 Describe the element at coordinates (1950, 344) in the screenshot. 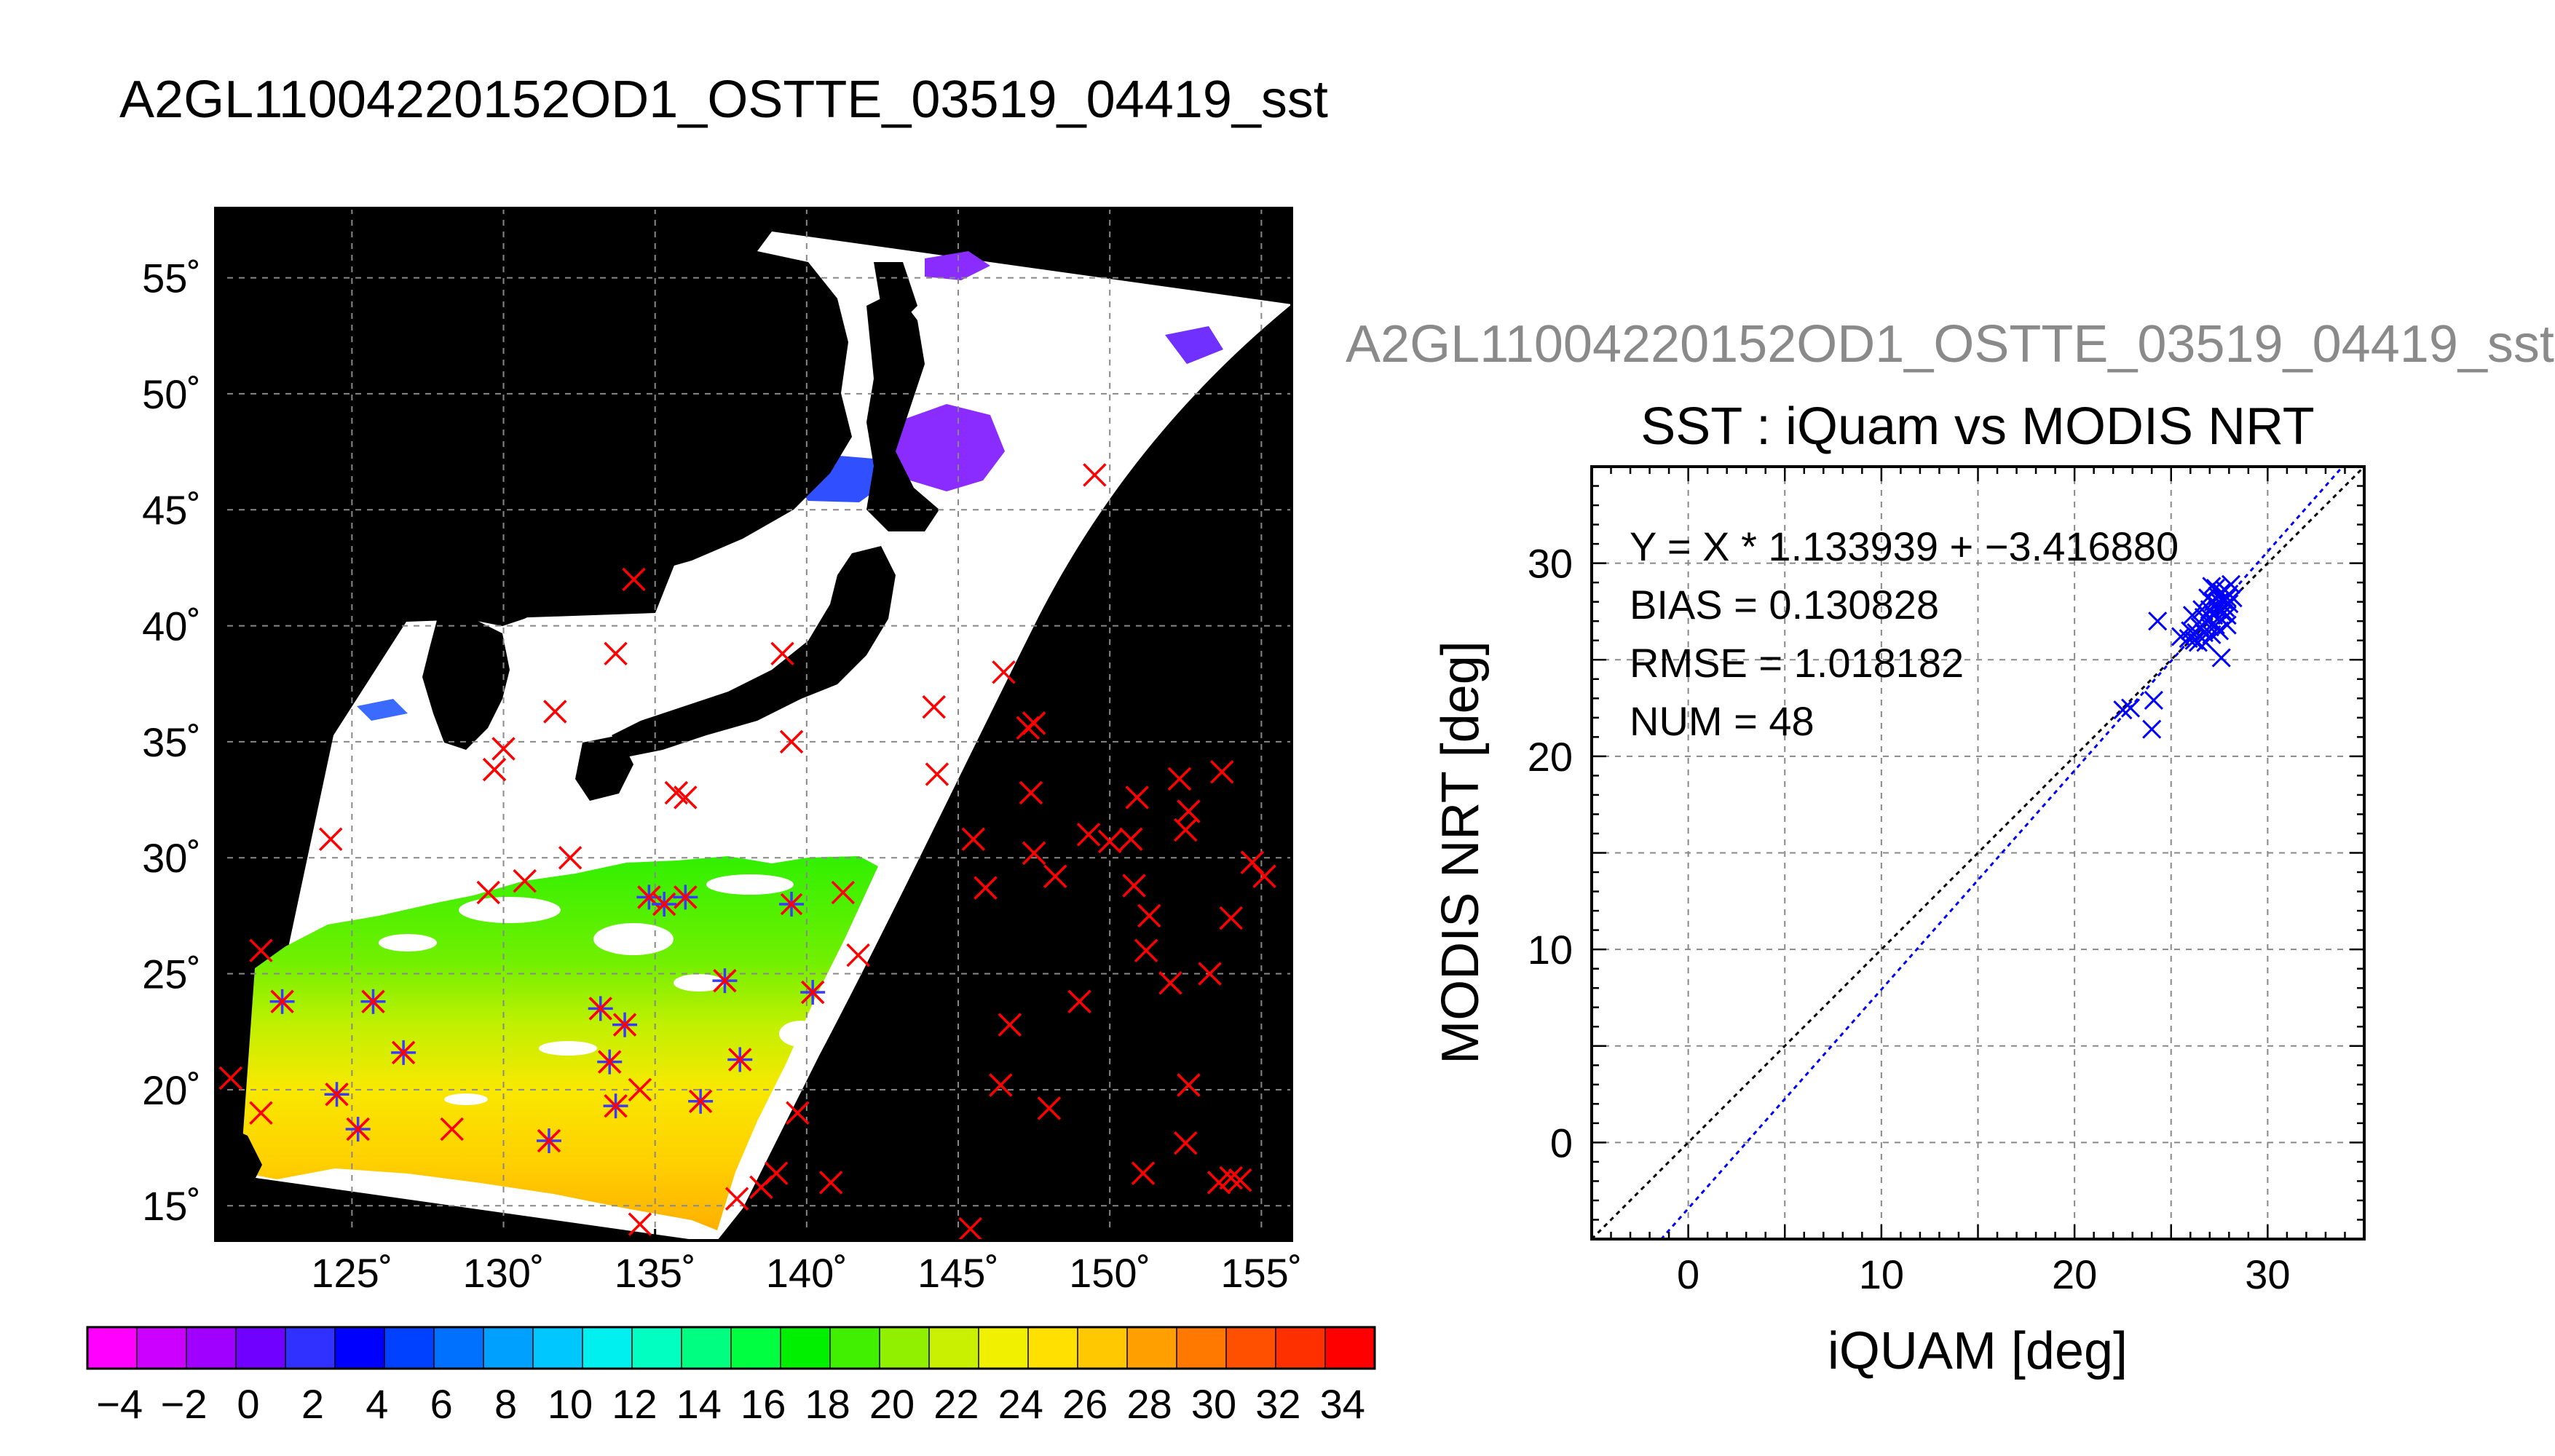

I see `scatter-outer-title: A2GL11004220152OD1_OSTTE_03519_04419_sst` at that location.